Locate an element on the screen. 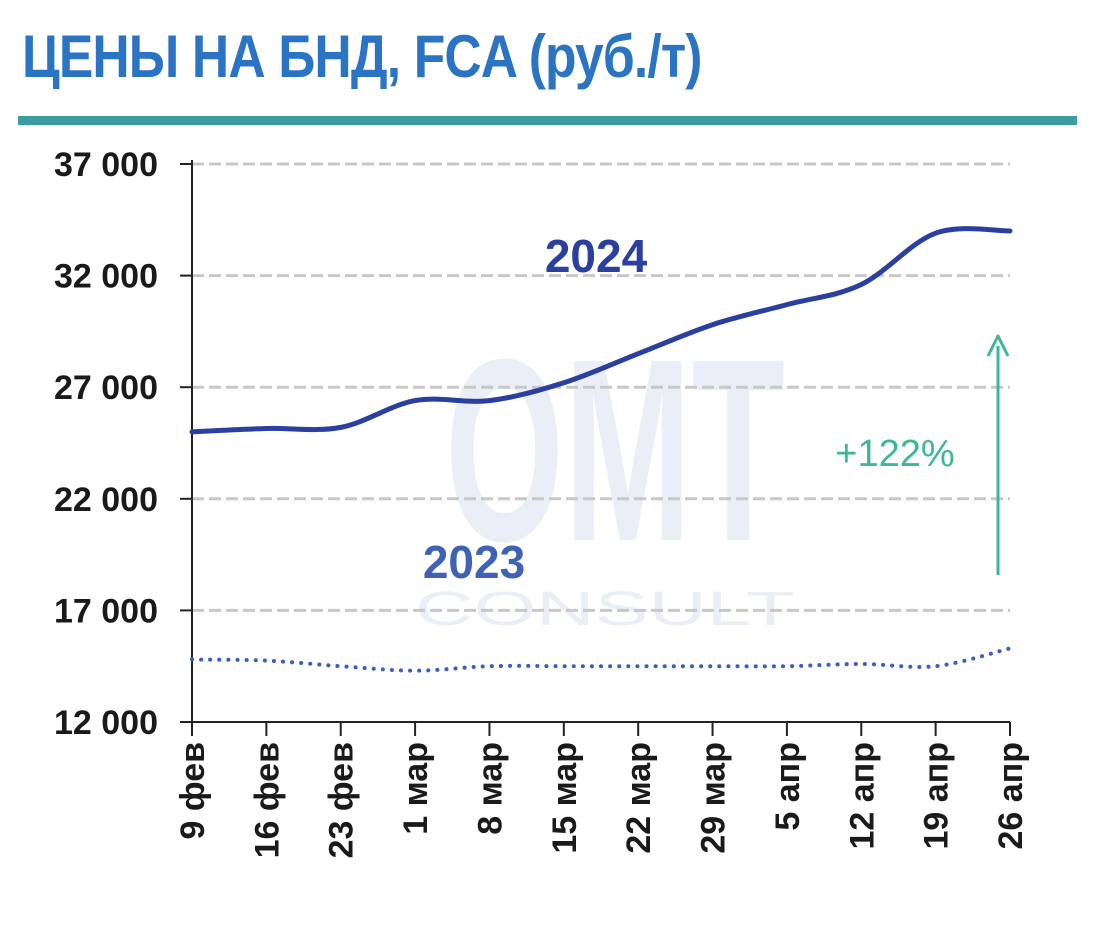 This screenshot has height=926, width=1098. watermark-logo-text: OMT is located at coordinates (615, 451).